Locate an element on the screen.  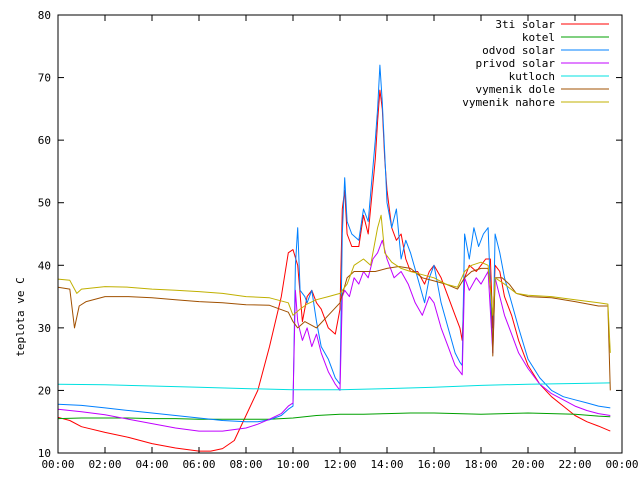
x-tick-label: 02:00 is located at coordinates (104, 464).